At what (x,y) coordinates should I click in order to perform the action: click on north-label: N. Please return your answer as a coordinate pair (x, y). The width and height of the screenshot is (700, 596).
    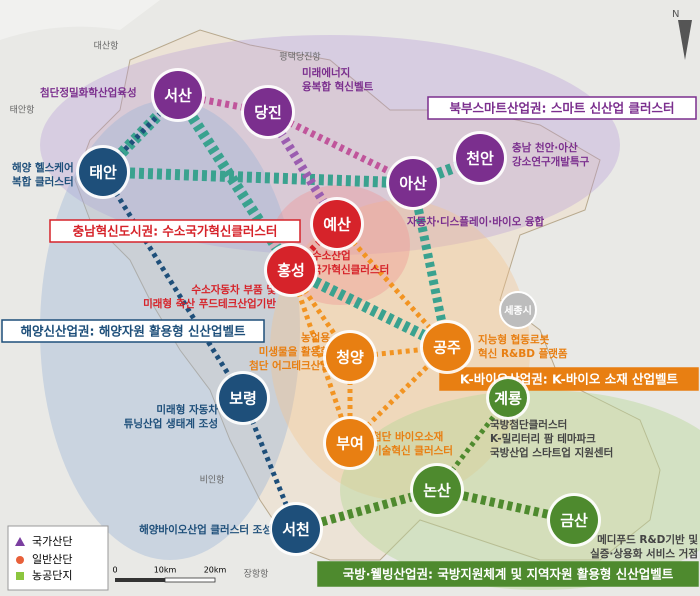
    Looking at the image, I should click on (675, 14).